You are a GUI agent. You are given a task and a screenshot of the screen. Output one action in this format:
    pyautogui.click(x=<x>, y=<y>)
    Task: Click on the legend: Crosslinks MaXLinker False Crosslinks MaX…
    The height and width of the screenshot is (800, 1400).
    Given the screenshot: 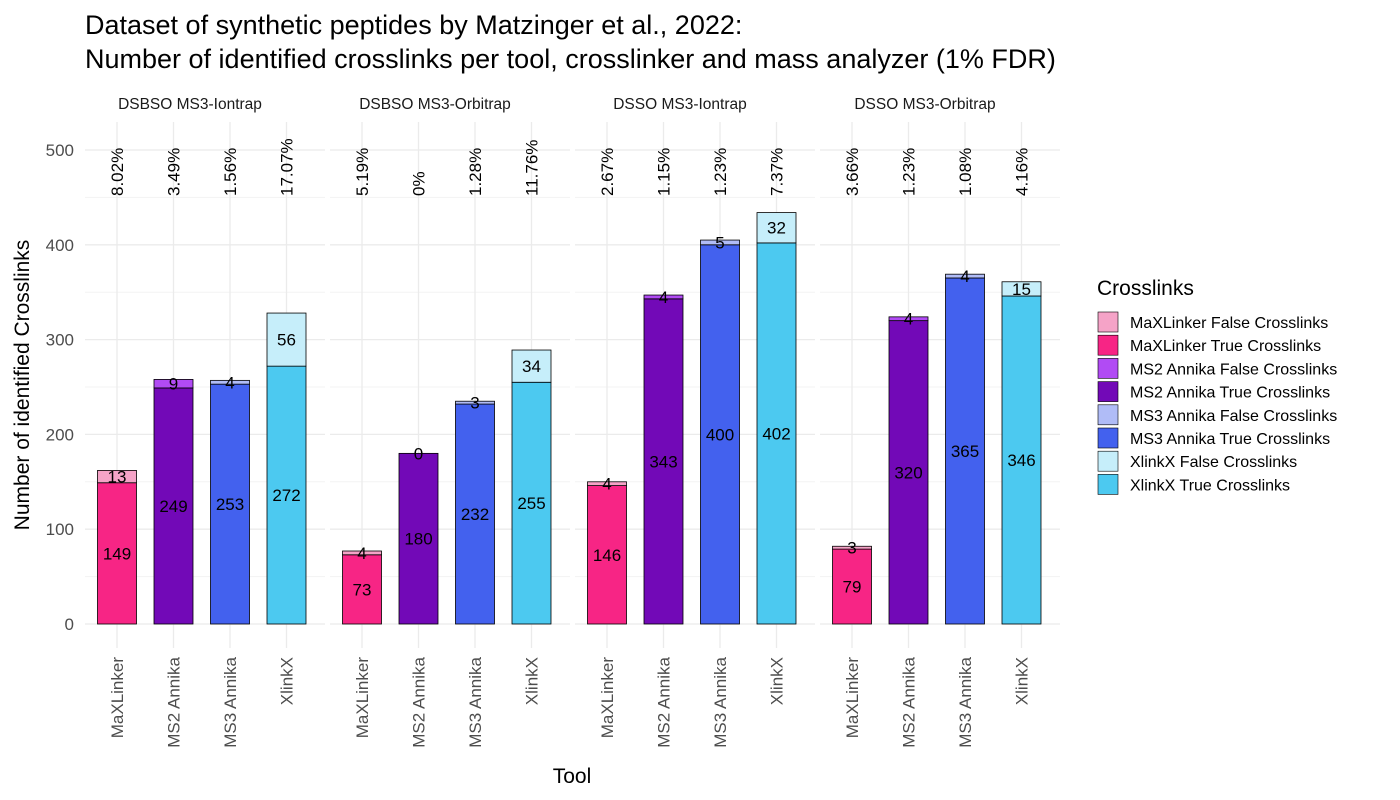 What is the action you would take?
    pyautogui.click(x=1217, y=386)
    